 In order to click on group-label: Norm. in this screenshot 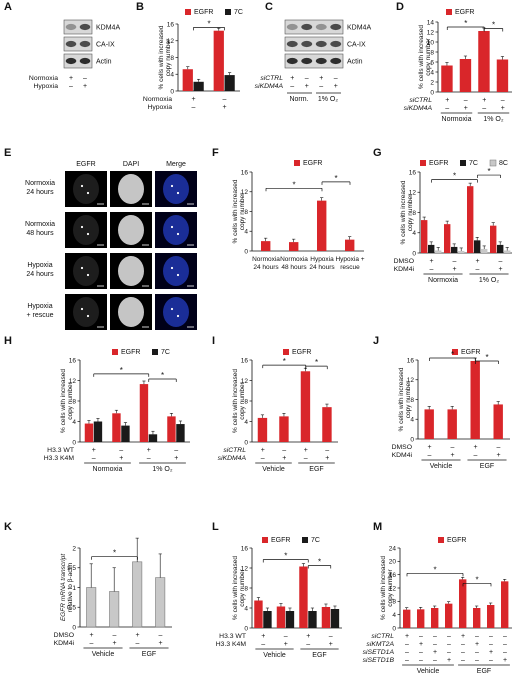, I will do `click(298, 99)`.